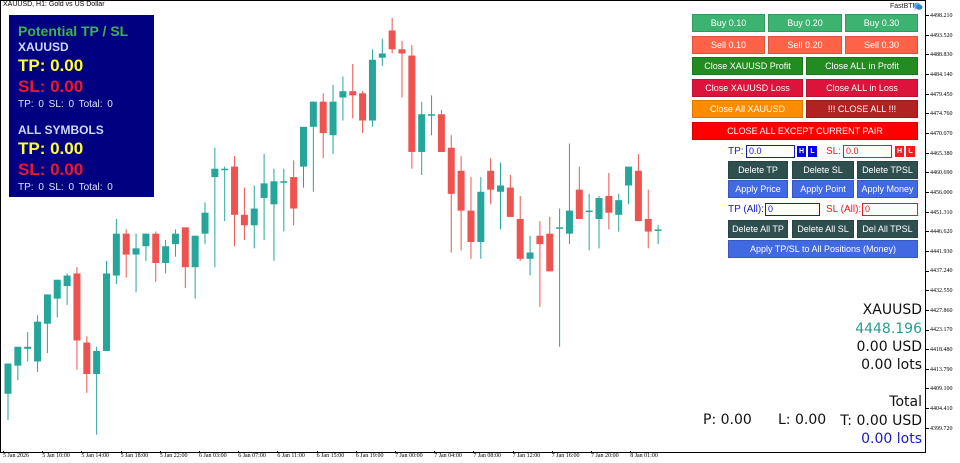  Describe the element at coordinates (213, 455) in the screenshot. I see `time-tick: 6 Jan 03:00` at that location.